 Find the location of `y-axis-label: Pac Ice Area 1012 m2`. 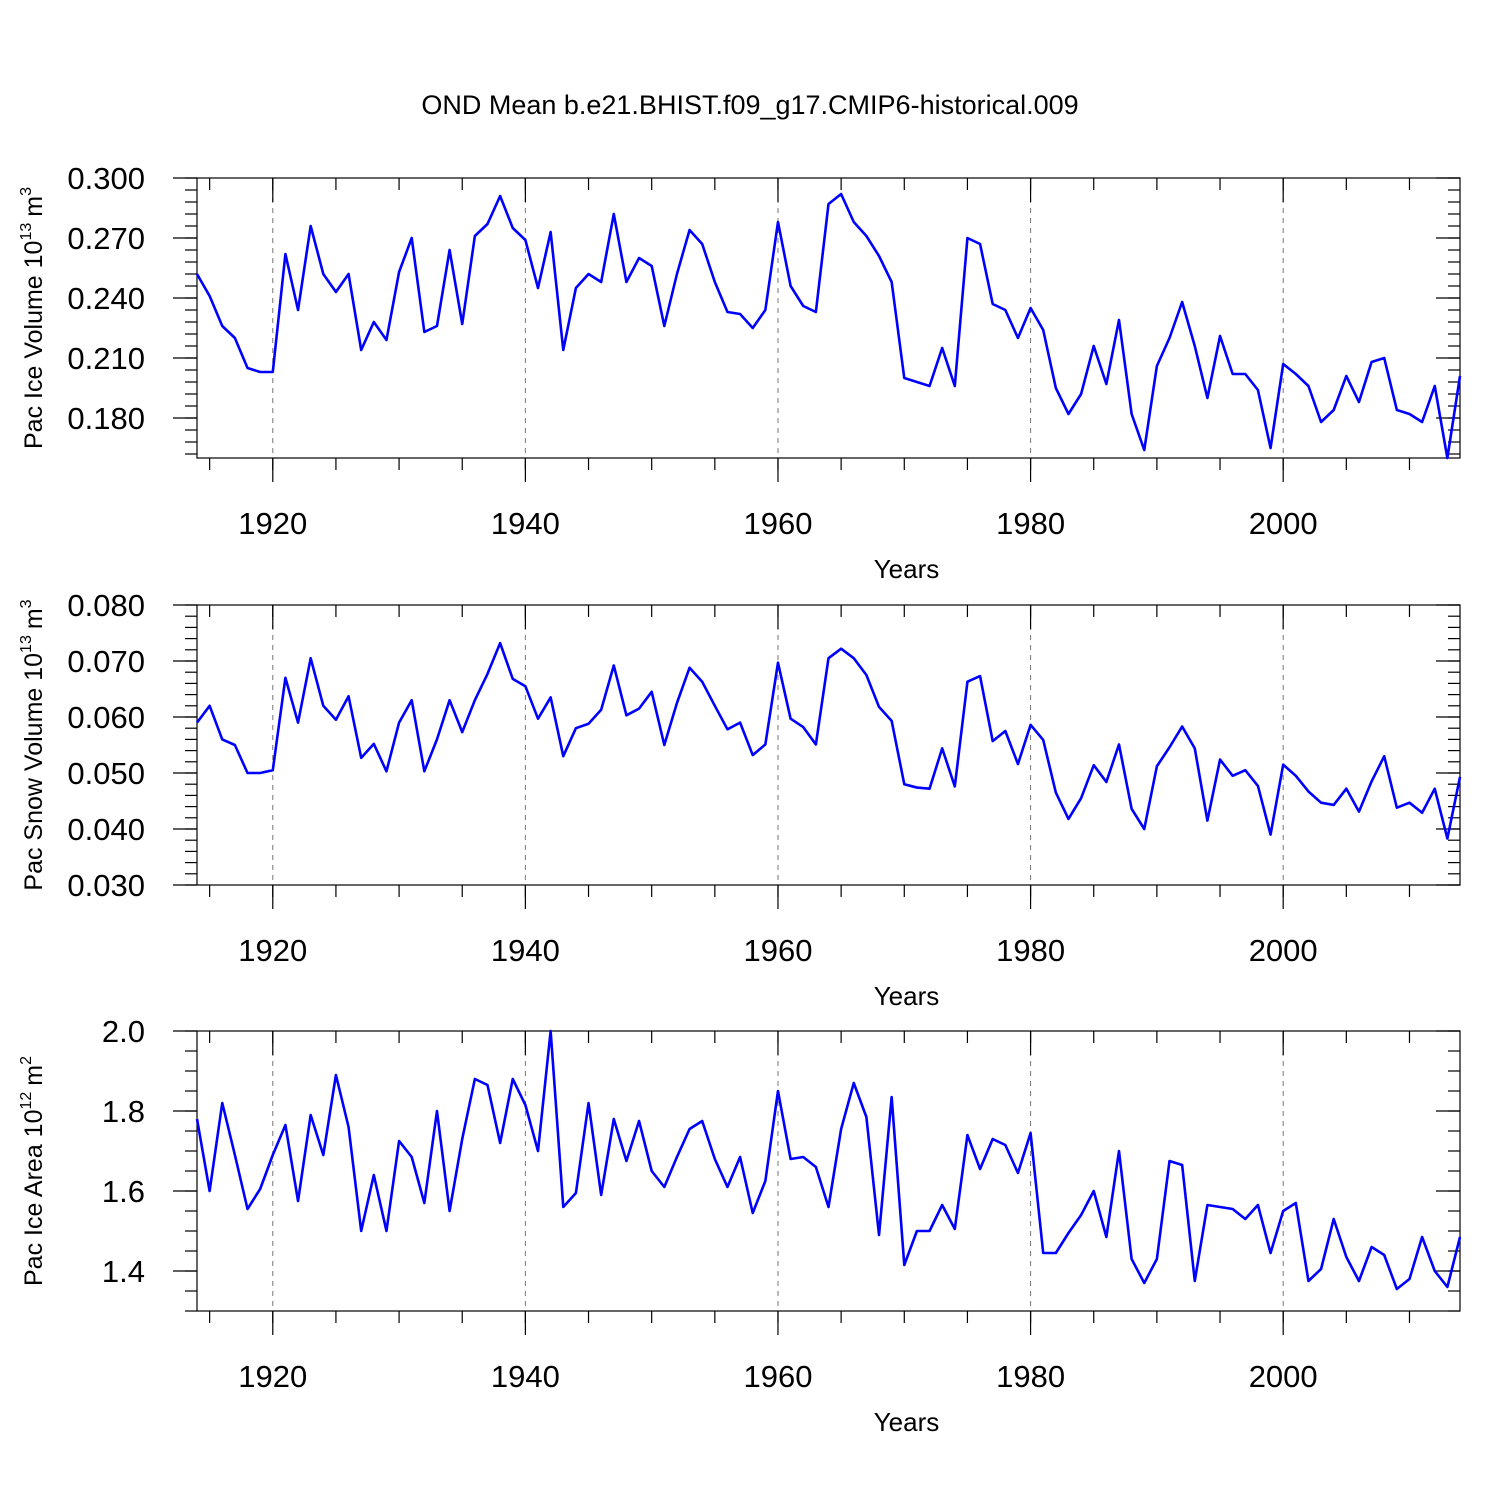

y-axis-label: Pac Ice Area 1012 m2 is located at coordinates (33, 1171).